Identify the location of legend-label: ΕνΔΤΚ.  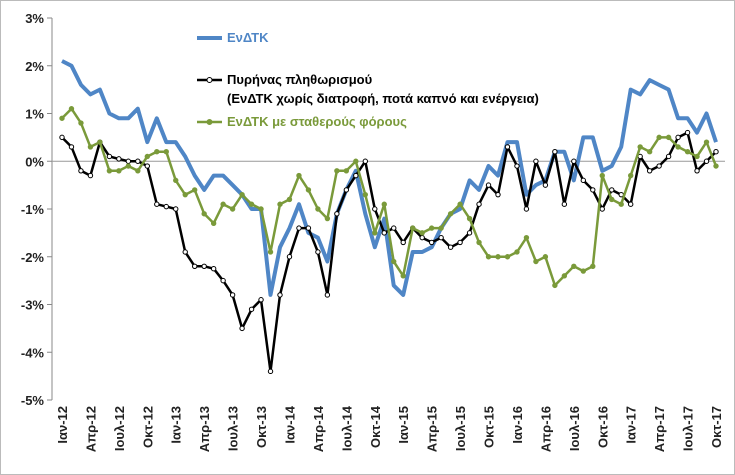
(248, 37).